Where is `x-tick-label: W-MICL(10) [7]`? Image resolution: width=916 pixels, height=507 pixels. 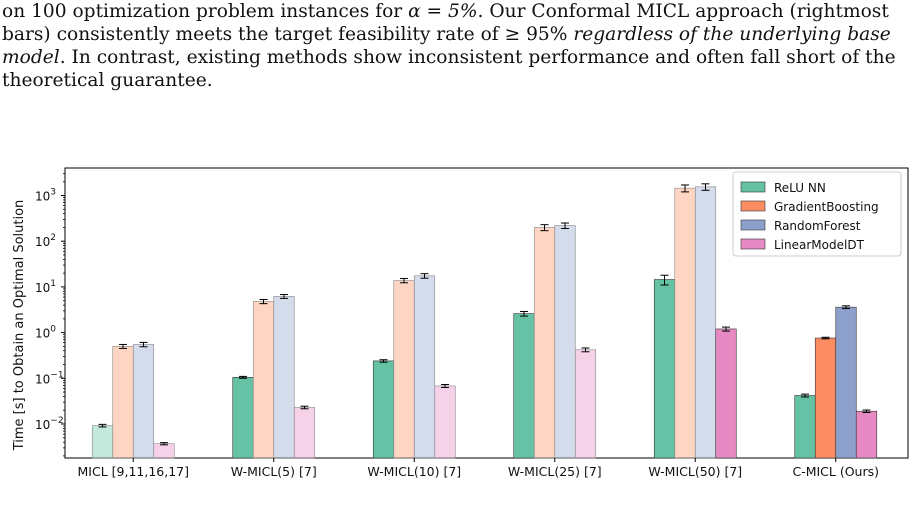
x-tick-label: W-MICL(10) [7] is located at coordinates (414, 471).